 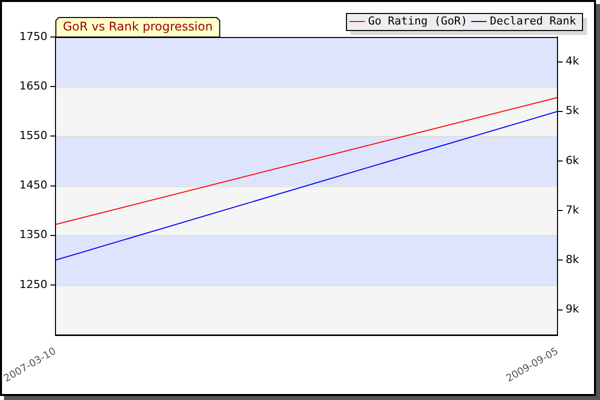 What do you see at coordinates (418, 21) in the screenshot?
I see `legend-label: Go Rating (GoR)` at bounding box center [418, 21].